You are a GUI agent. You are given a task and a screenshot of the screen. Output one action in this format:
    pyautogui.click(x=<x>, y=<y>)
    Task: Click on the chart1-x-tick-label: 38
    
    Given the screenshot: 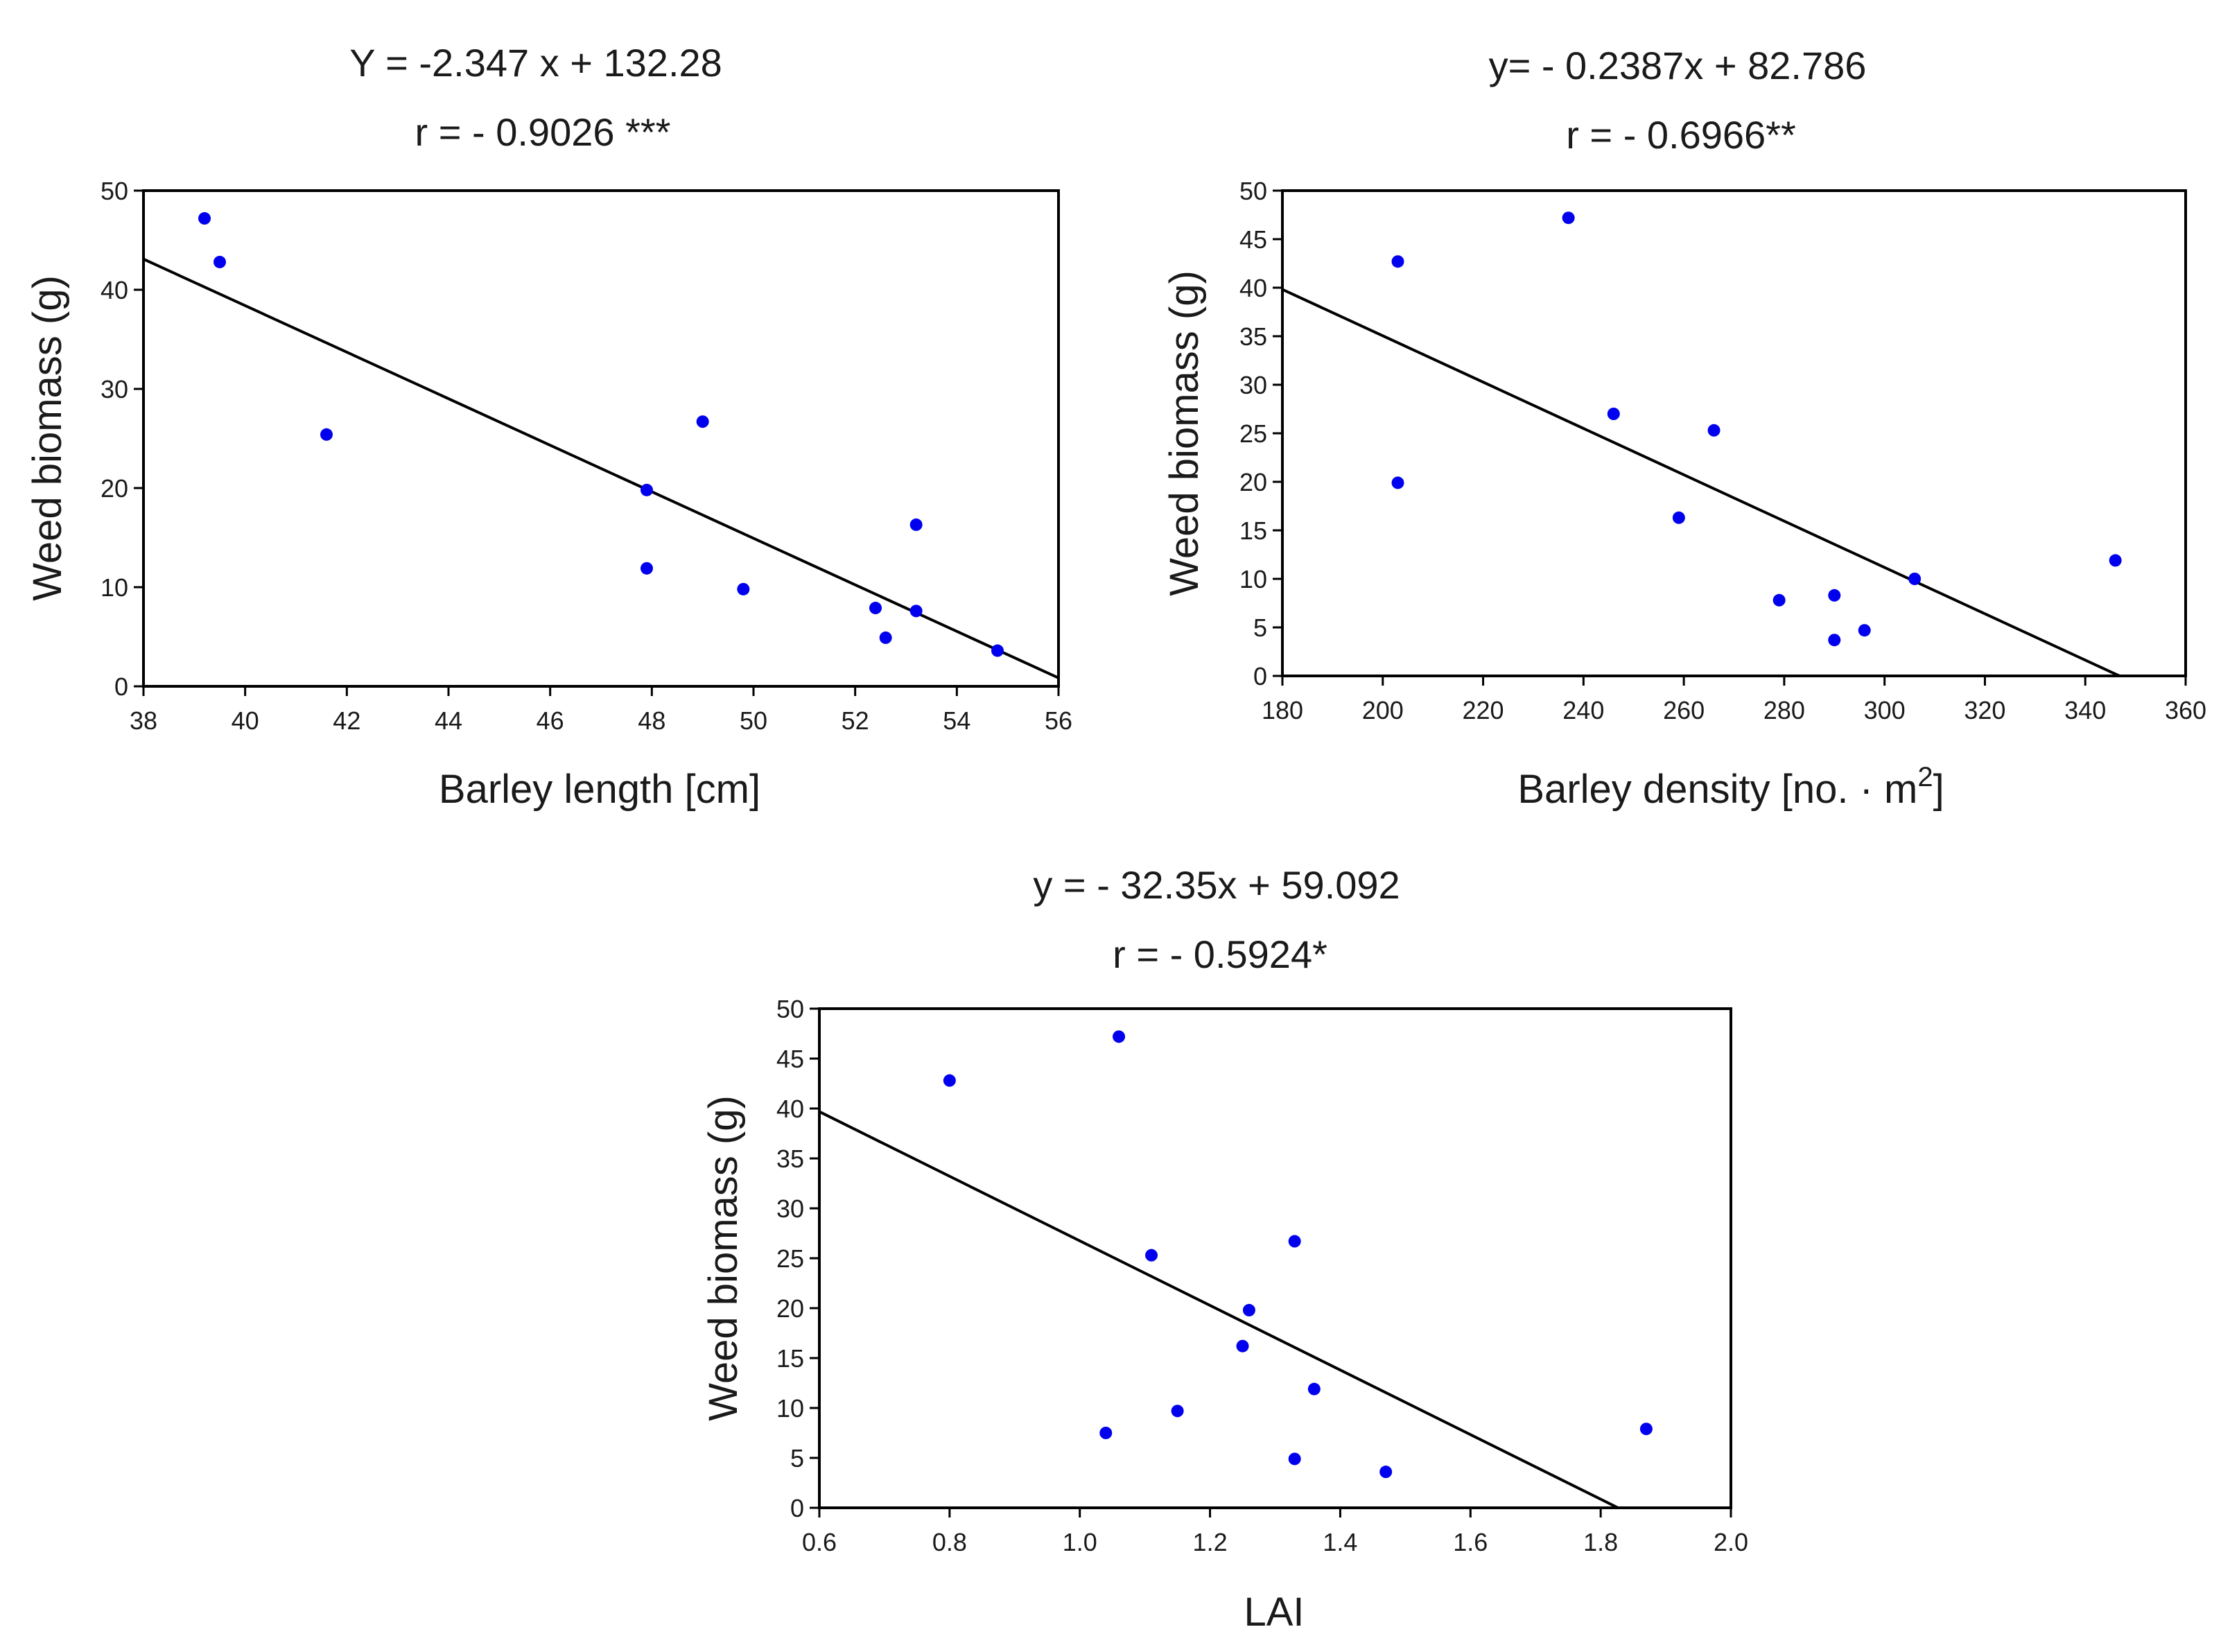 What is the action you would take?
    pyautogui.click(x=143, y=720)
    